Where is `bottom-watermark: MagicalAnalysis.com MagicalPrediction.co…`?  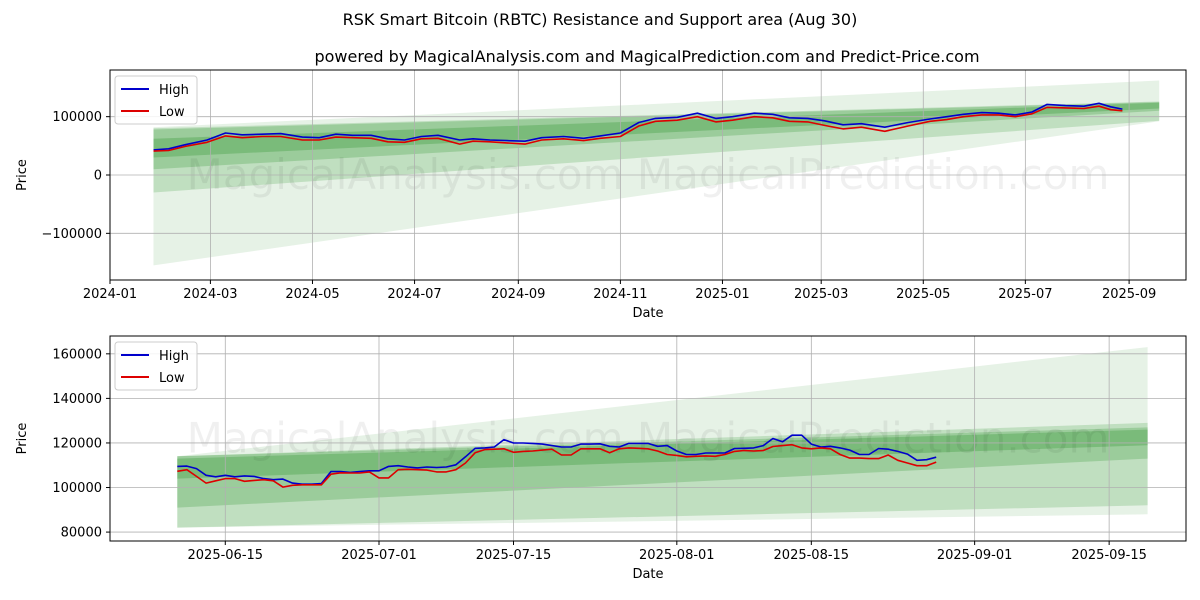 bottom-watermark: MagicalAnalysis.com MagicalPrediction.co… is located at coordinates (648, 438).